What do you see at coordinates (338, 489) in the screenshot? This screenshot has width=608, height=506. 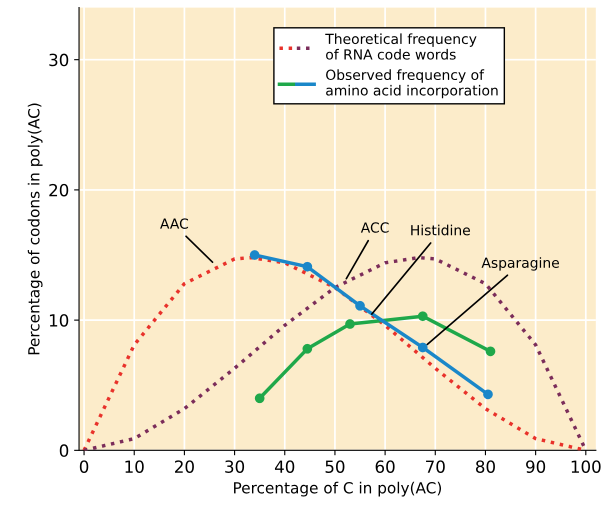 I see `x-axis-title: Percentage of C in poly(AC)` at bounding box center [338, 489].